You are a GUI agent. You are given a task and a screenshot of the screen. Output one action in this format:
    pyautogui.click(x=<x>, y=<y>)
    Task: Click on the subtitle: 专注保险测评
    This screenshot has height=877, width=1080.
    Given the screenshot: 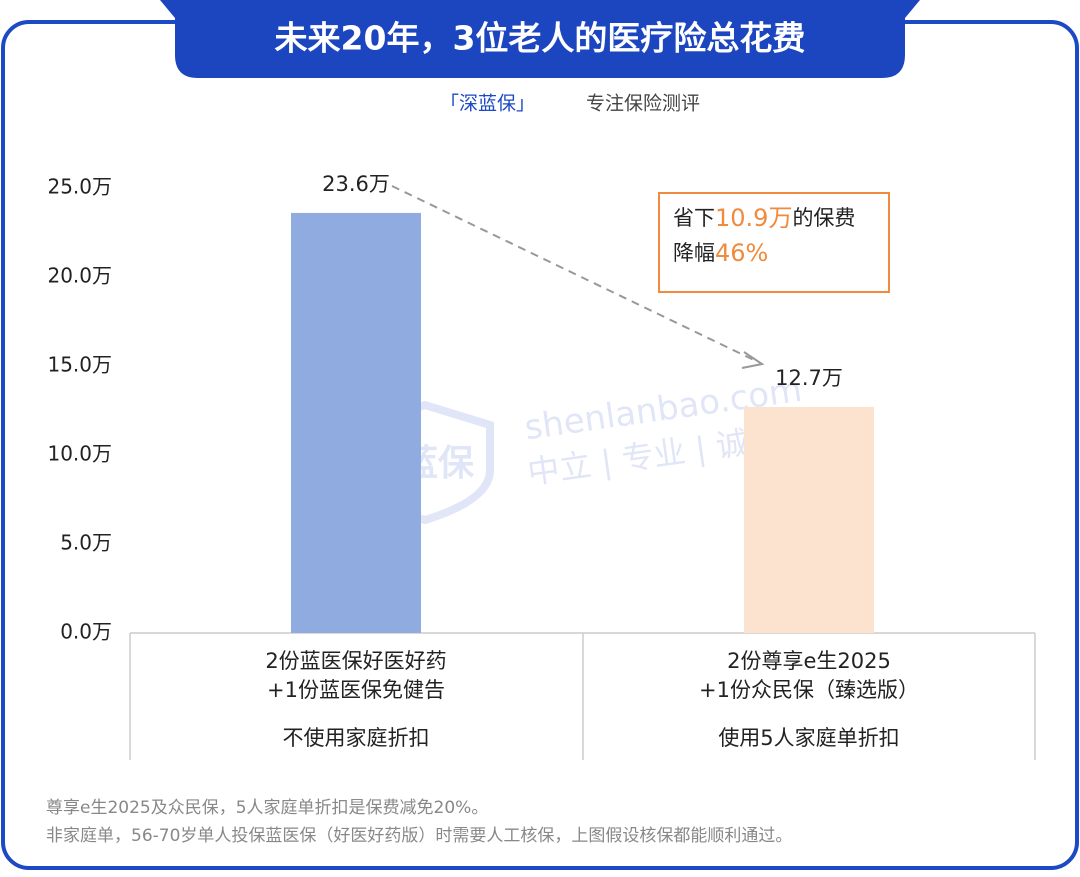 What is the action you would take?
    pyautogui.click(x=643, y=104)
    